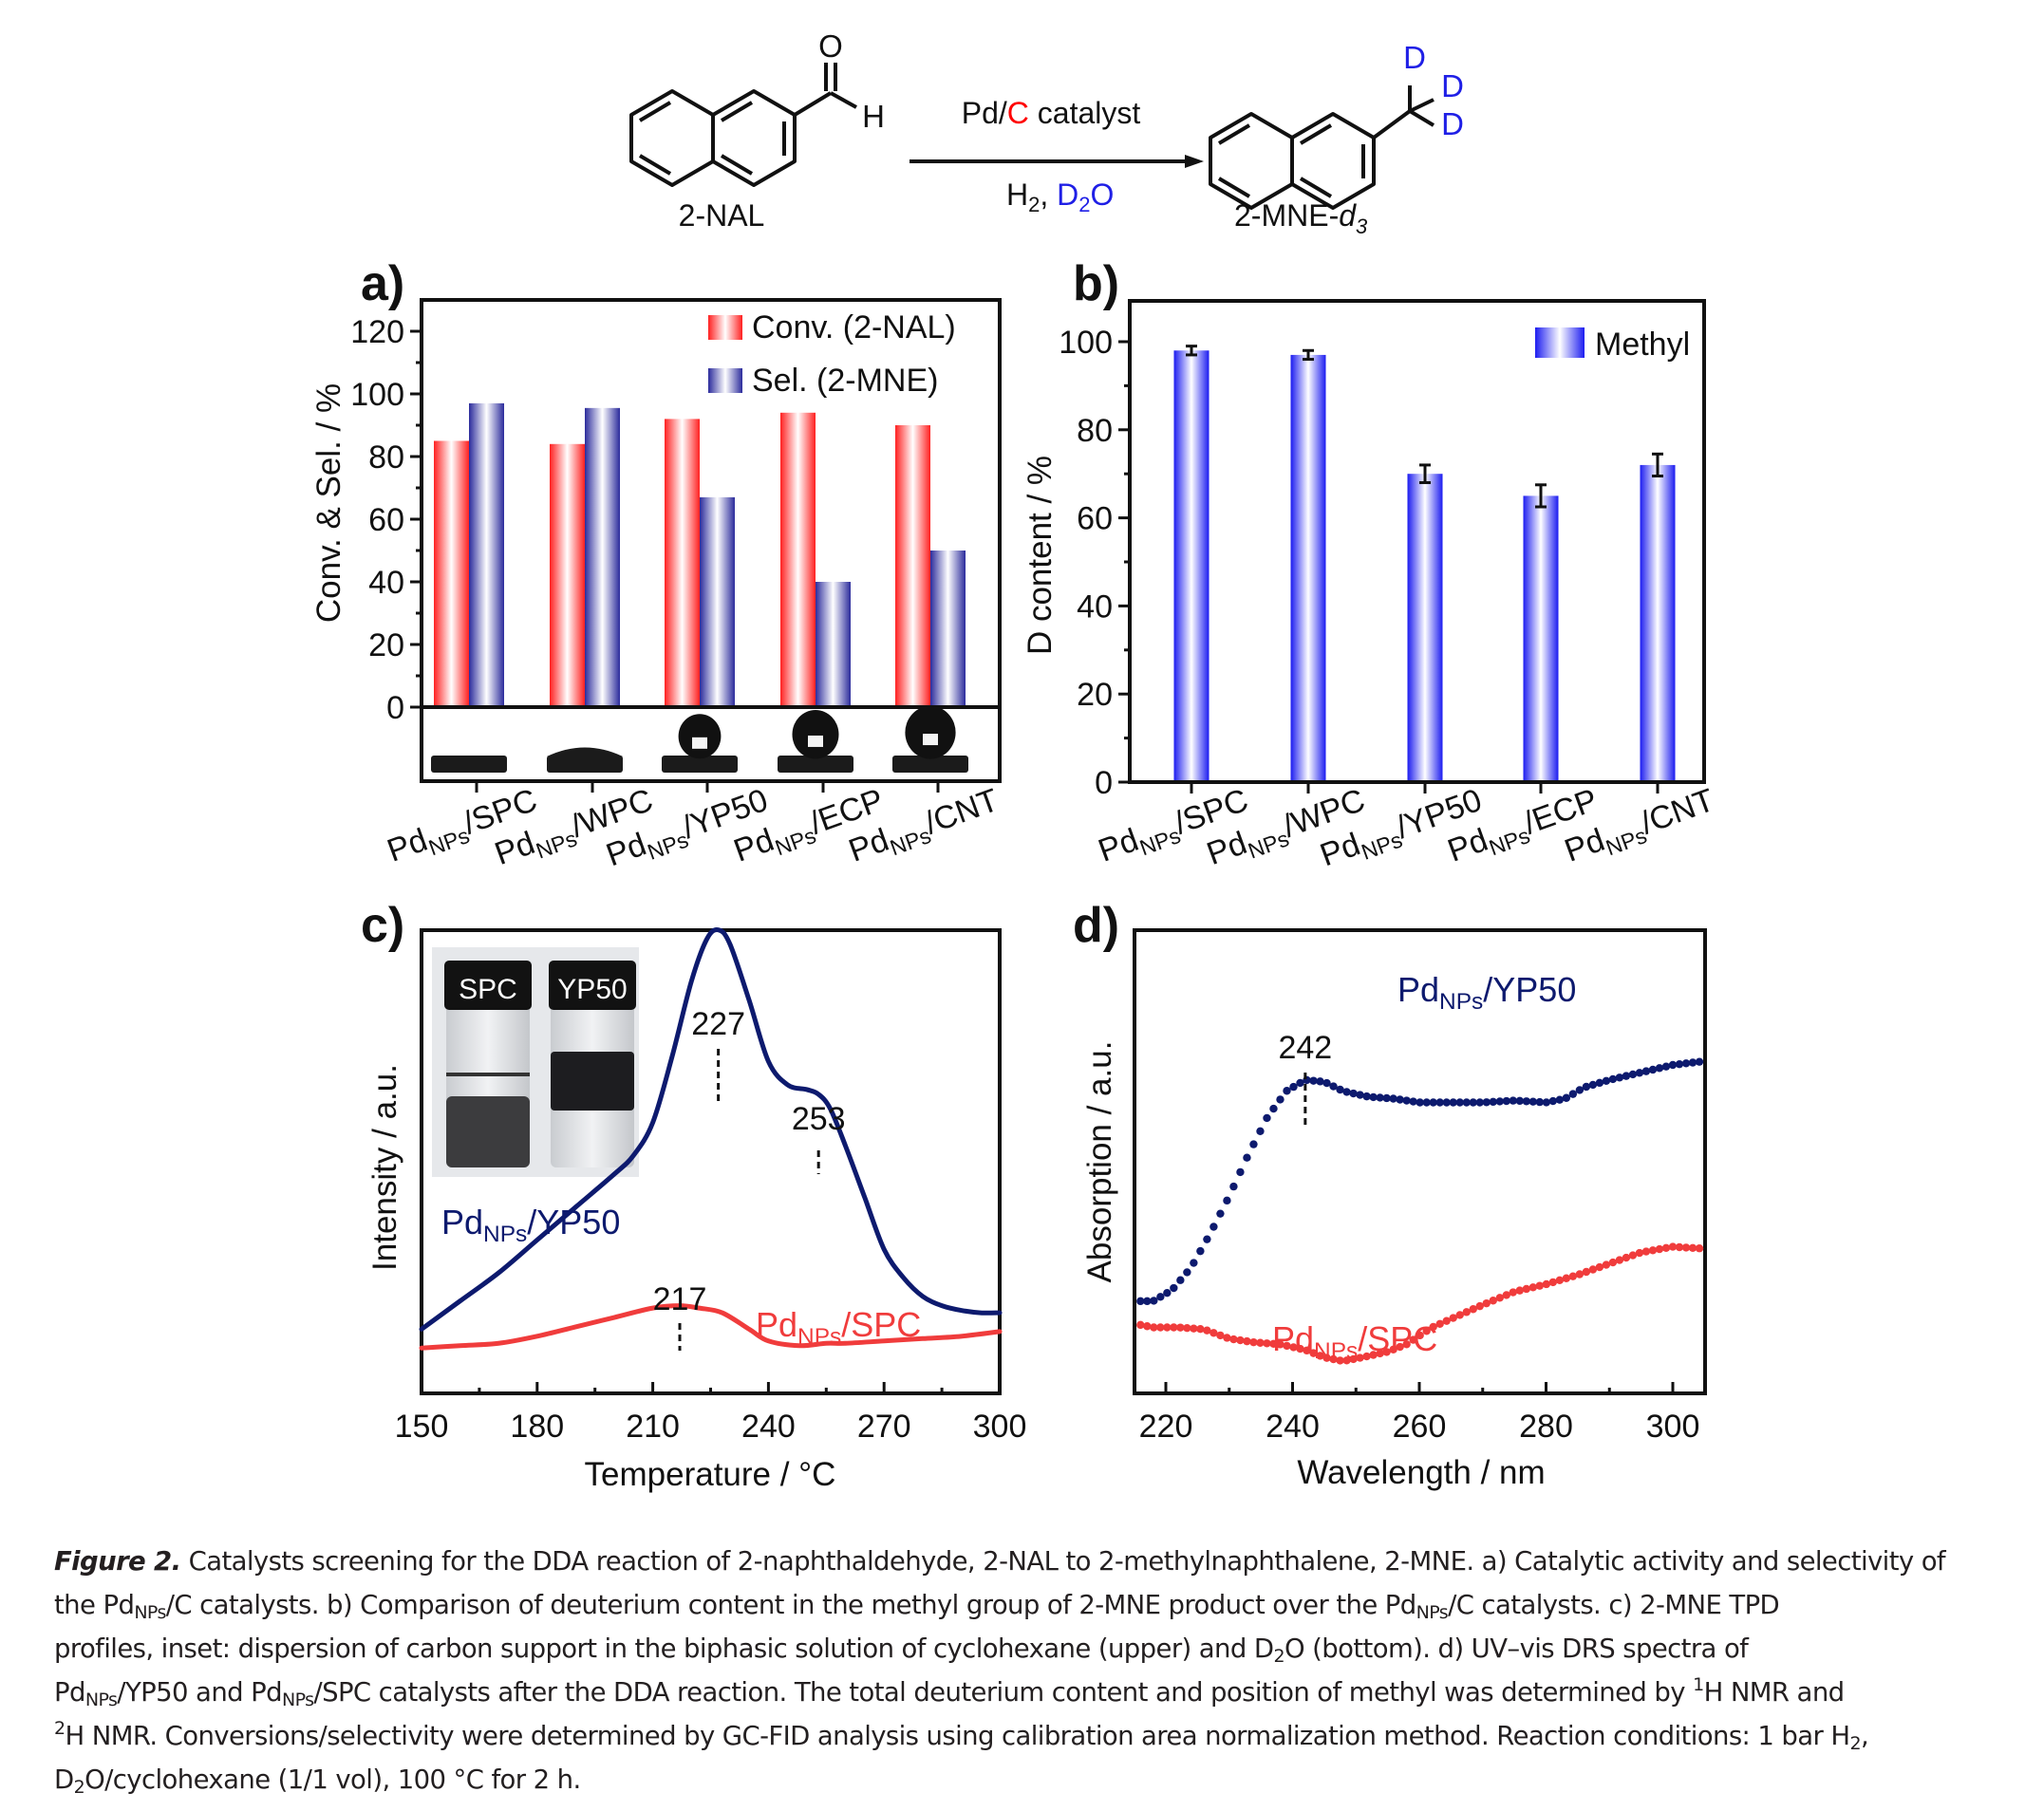  I want to click on x-tick-label: 300, so click(1000, 1427).